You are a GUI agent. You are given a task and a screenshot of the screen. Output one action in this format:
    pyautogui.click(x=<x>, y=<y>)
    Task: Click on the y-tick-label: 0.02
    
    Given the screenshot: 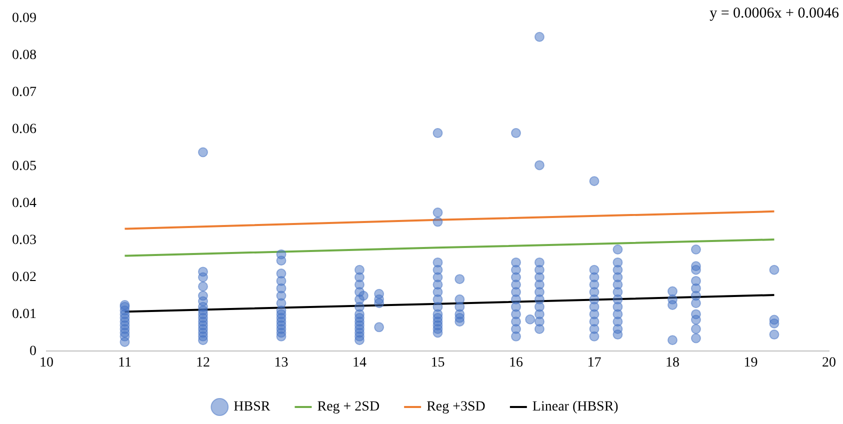 What is the action you would take?
    pyautogui.click(x=24, y=277)
    